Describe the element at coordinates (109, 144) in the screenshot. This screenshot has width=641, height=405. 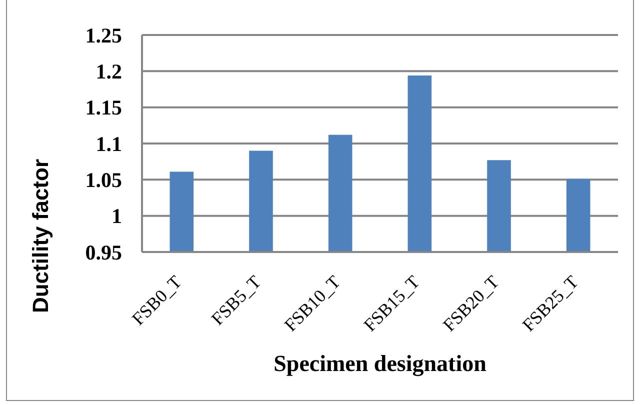
I see `y-tick-label: 1.1` at that location.